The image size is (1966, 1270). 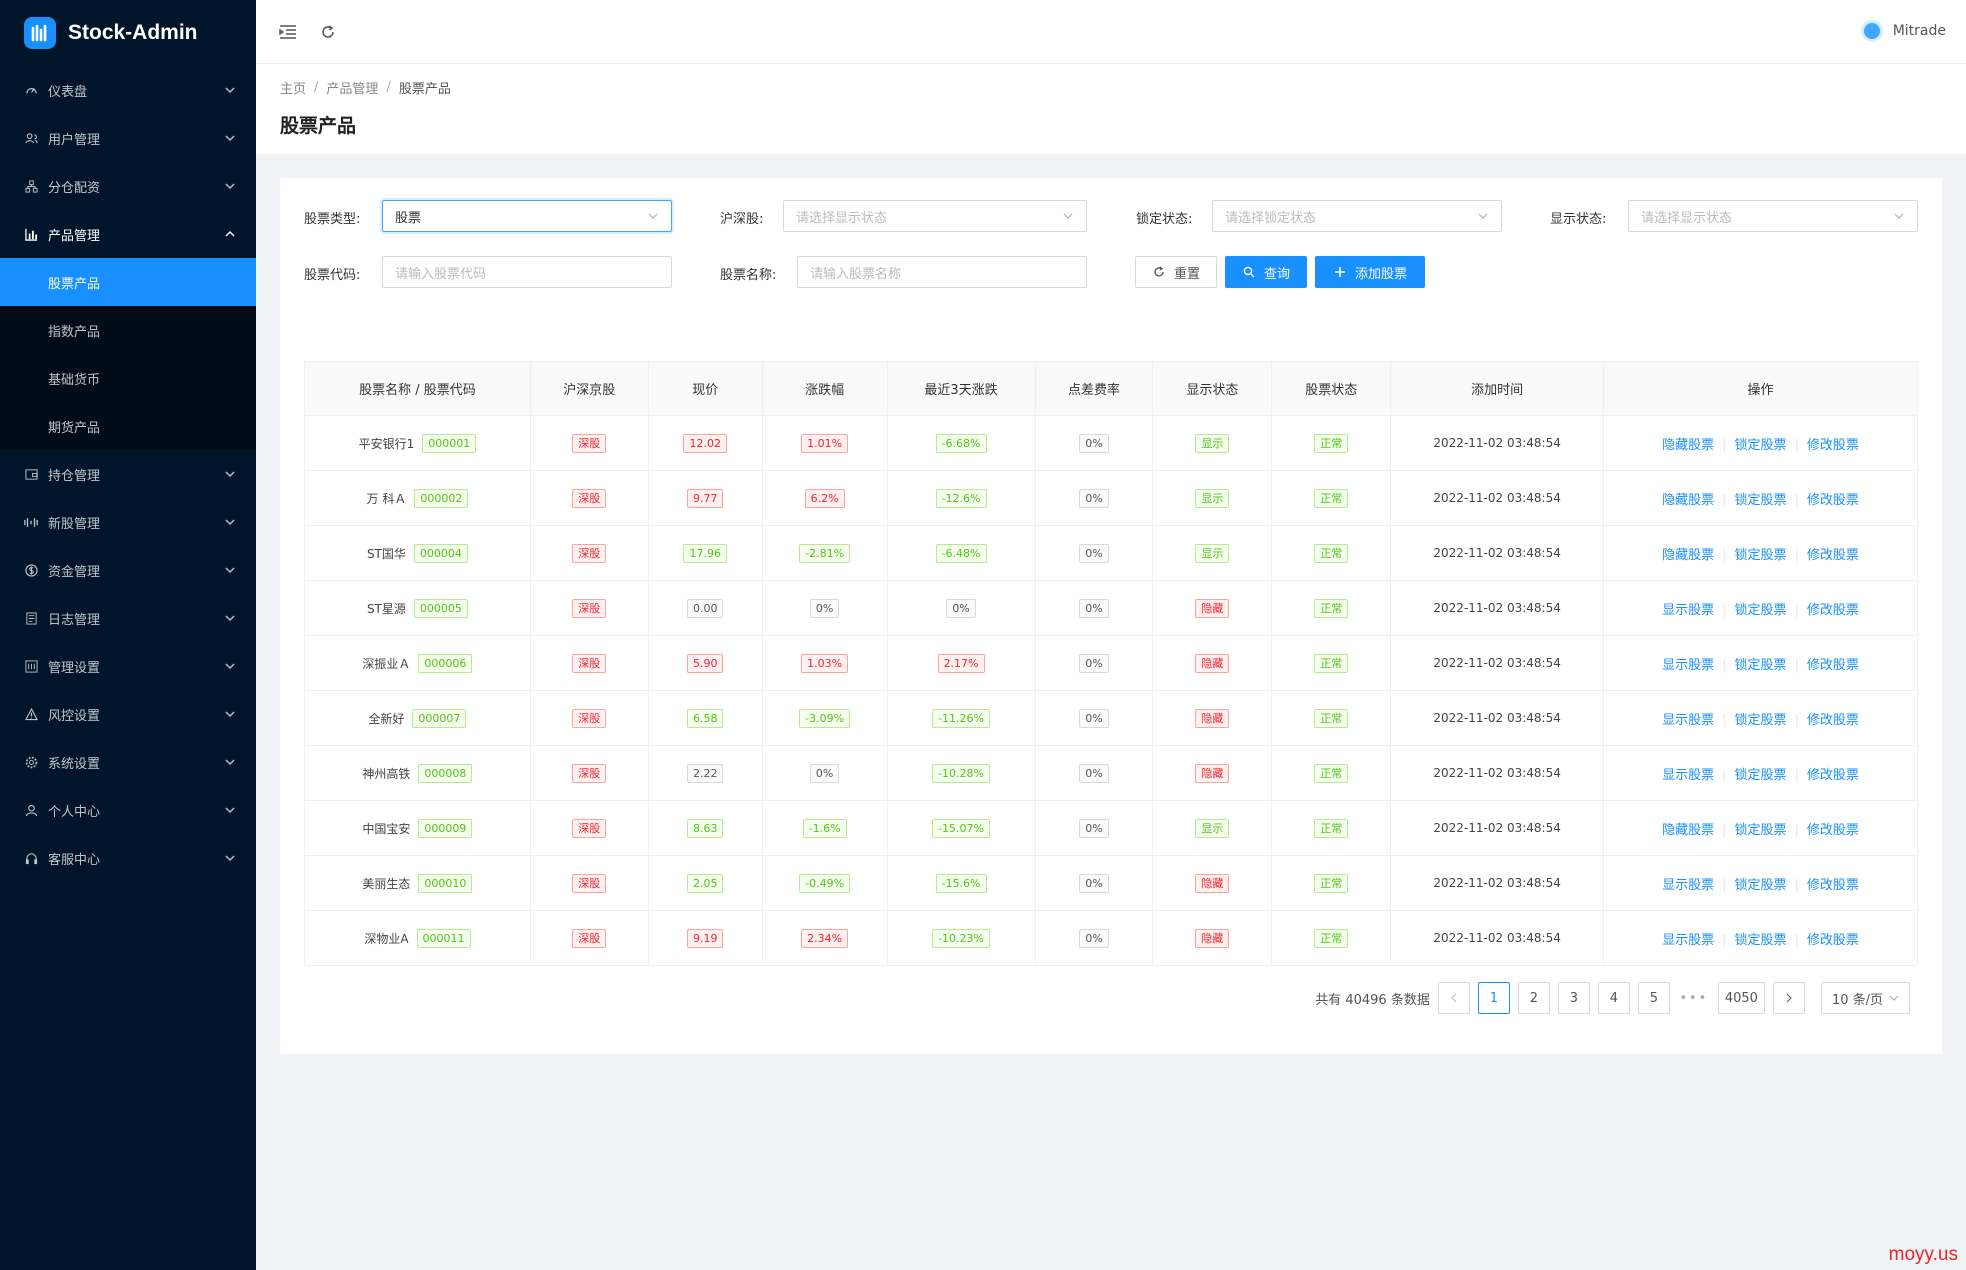 What do you see at coordinates (935, 216) in the screenshot?
I see `market-select: 请选择显示状态` at bounding box center [935, 216].